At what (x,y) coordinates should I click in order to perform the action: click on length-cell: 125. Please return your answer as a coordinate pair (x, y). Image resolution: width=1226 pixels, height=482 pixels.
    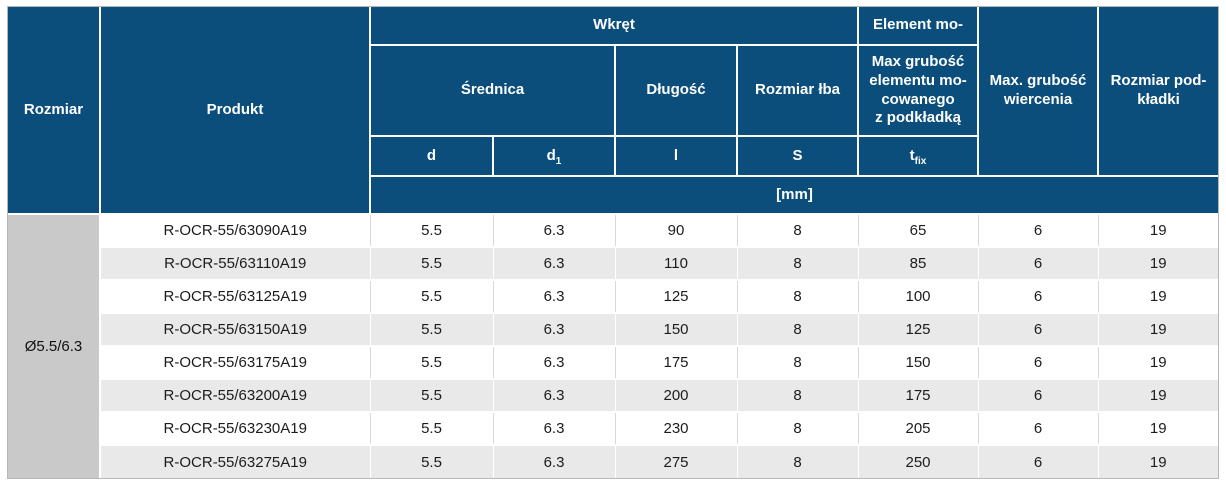
    Looking at the image, I should click on (676, 296).